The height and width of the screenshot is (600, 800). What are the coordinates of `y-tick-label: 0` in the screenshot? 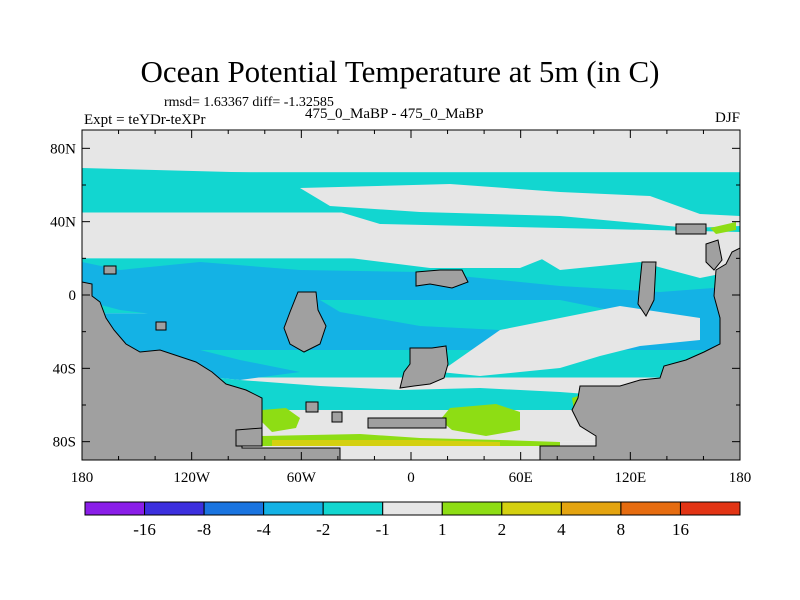 It's located at (73, 296).